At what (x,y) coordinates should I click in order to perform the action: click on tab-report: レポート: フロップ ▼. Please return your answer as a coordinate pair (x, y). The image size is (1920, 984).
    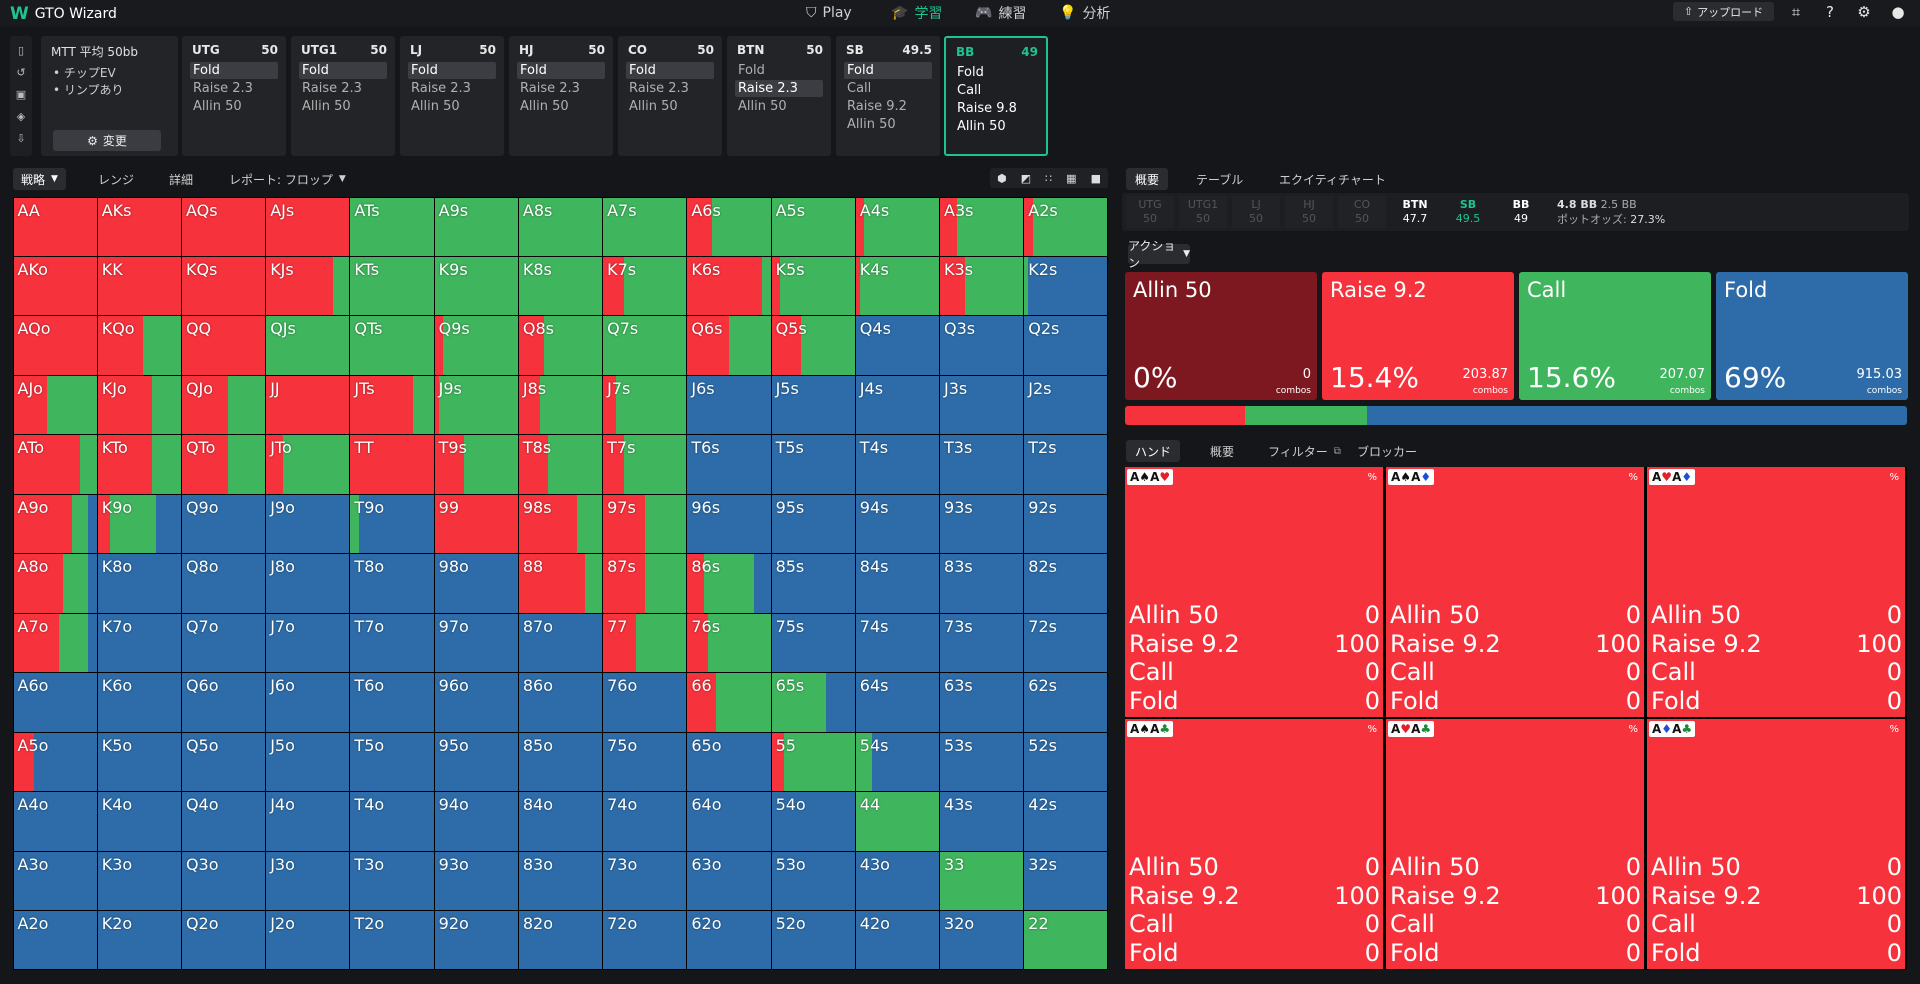
    Looking at the image, I should click on (287, 179).